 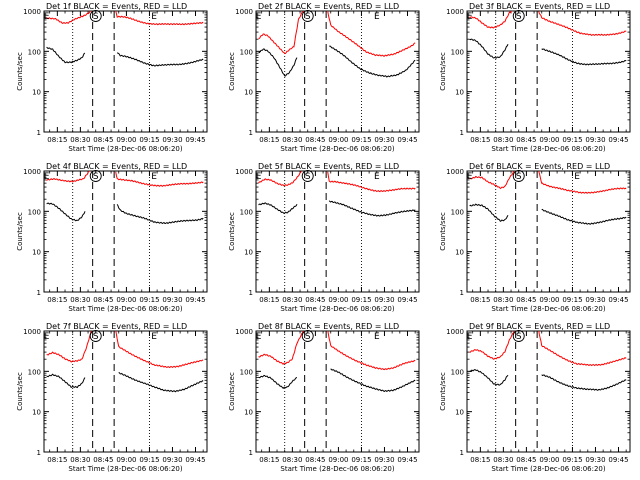 I want to click on panel-title: Det 1f BLACK = Events, RED = LLD, so click(x=116, y=6).